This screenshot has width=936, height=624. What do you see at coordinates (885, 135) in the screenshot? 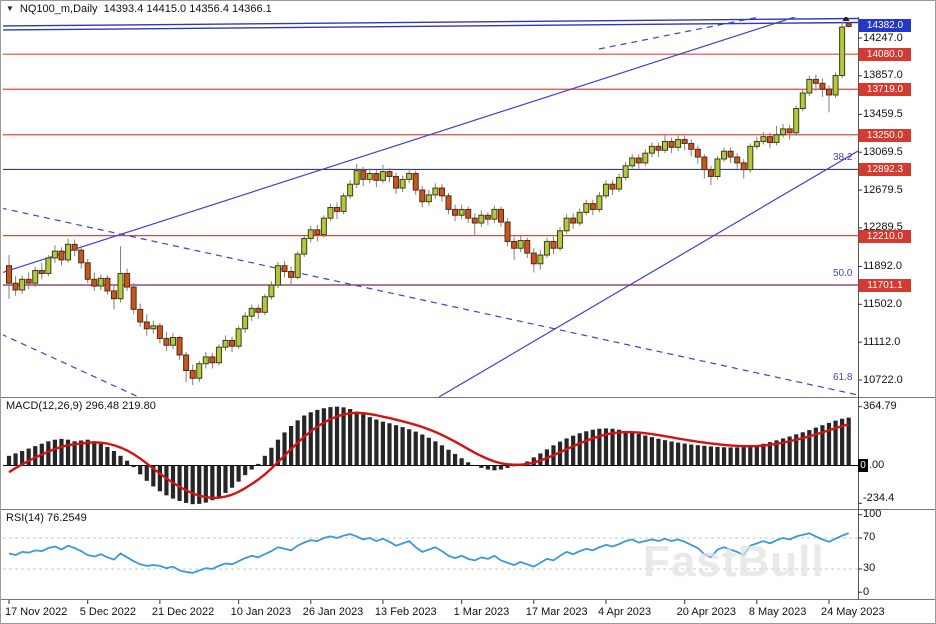
I see `price-label-badge: 13250.0` at bounding box center [885, 135].